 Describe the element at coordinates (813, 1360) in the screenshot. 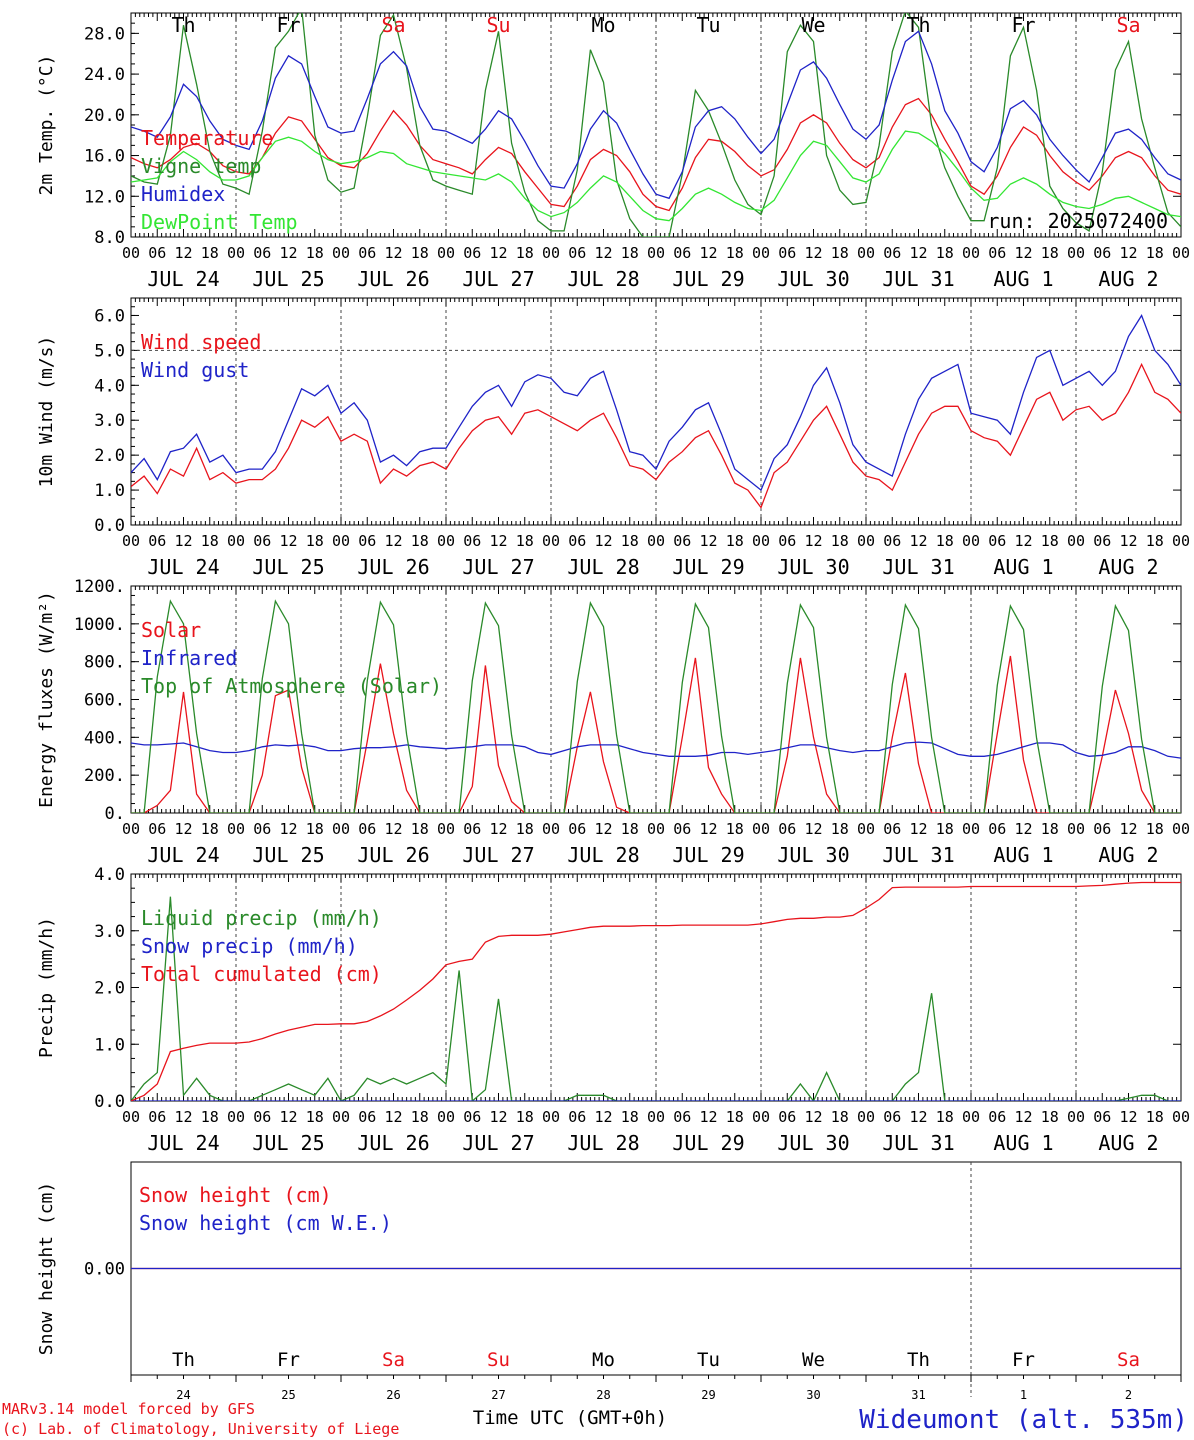

I see `weekday-label: We` at that location.